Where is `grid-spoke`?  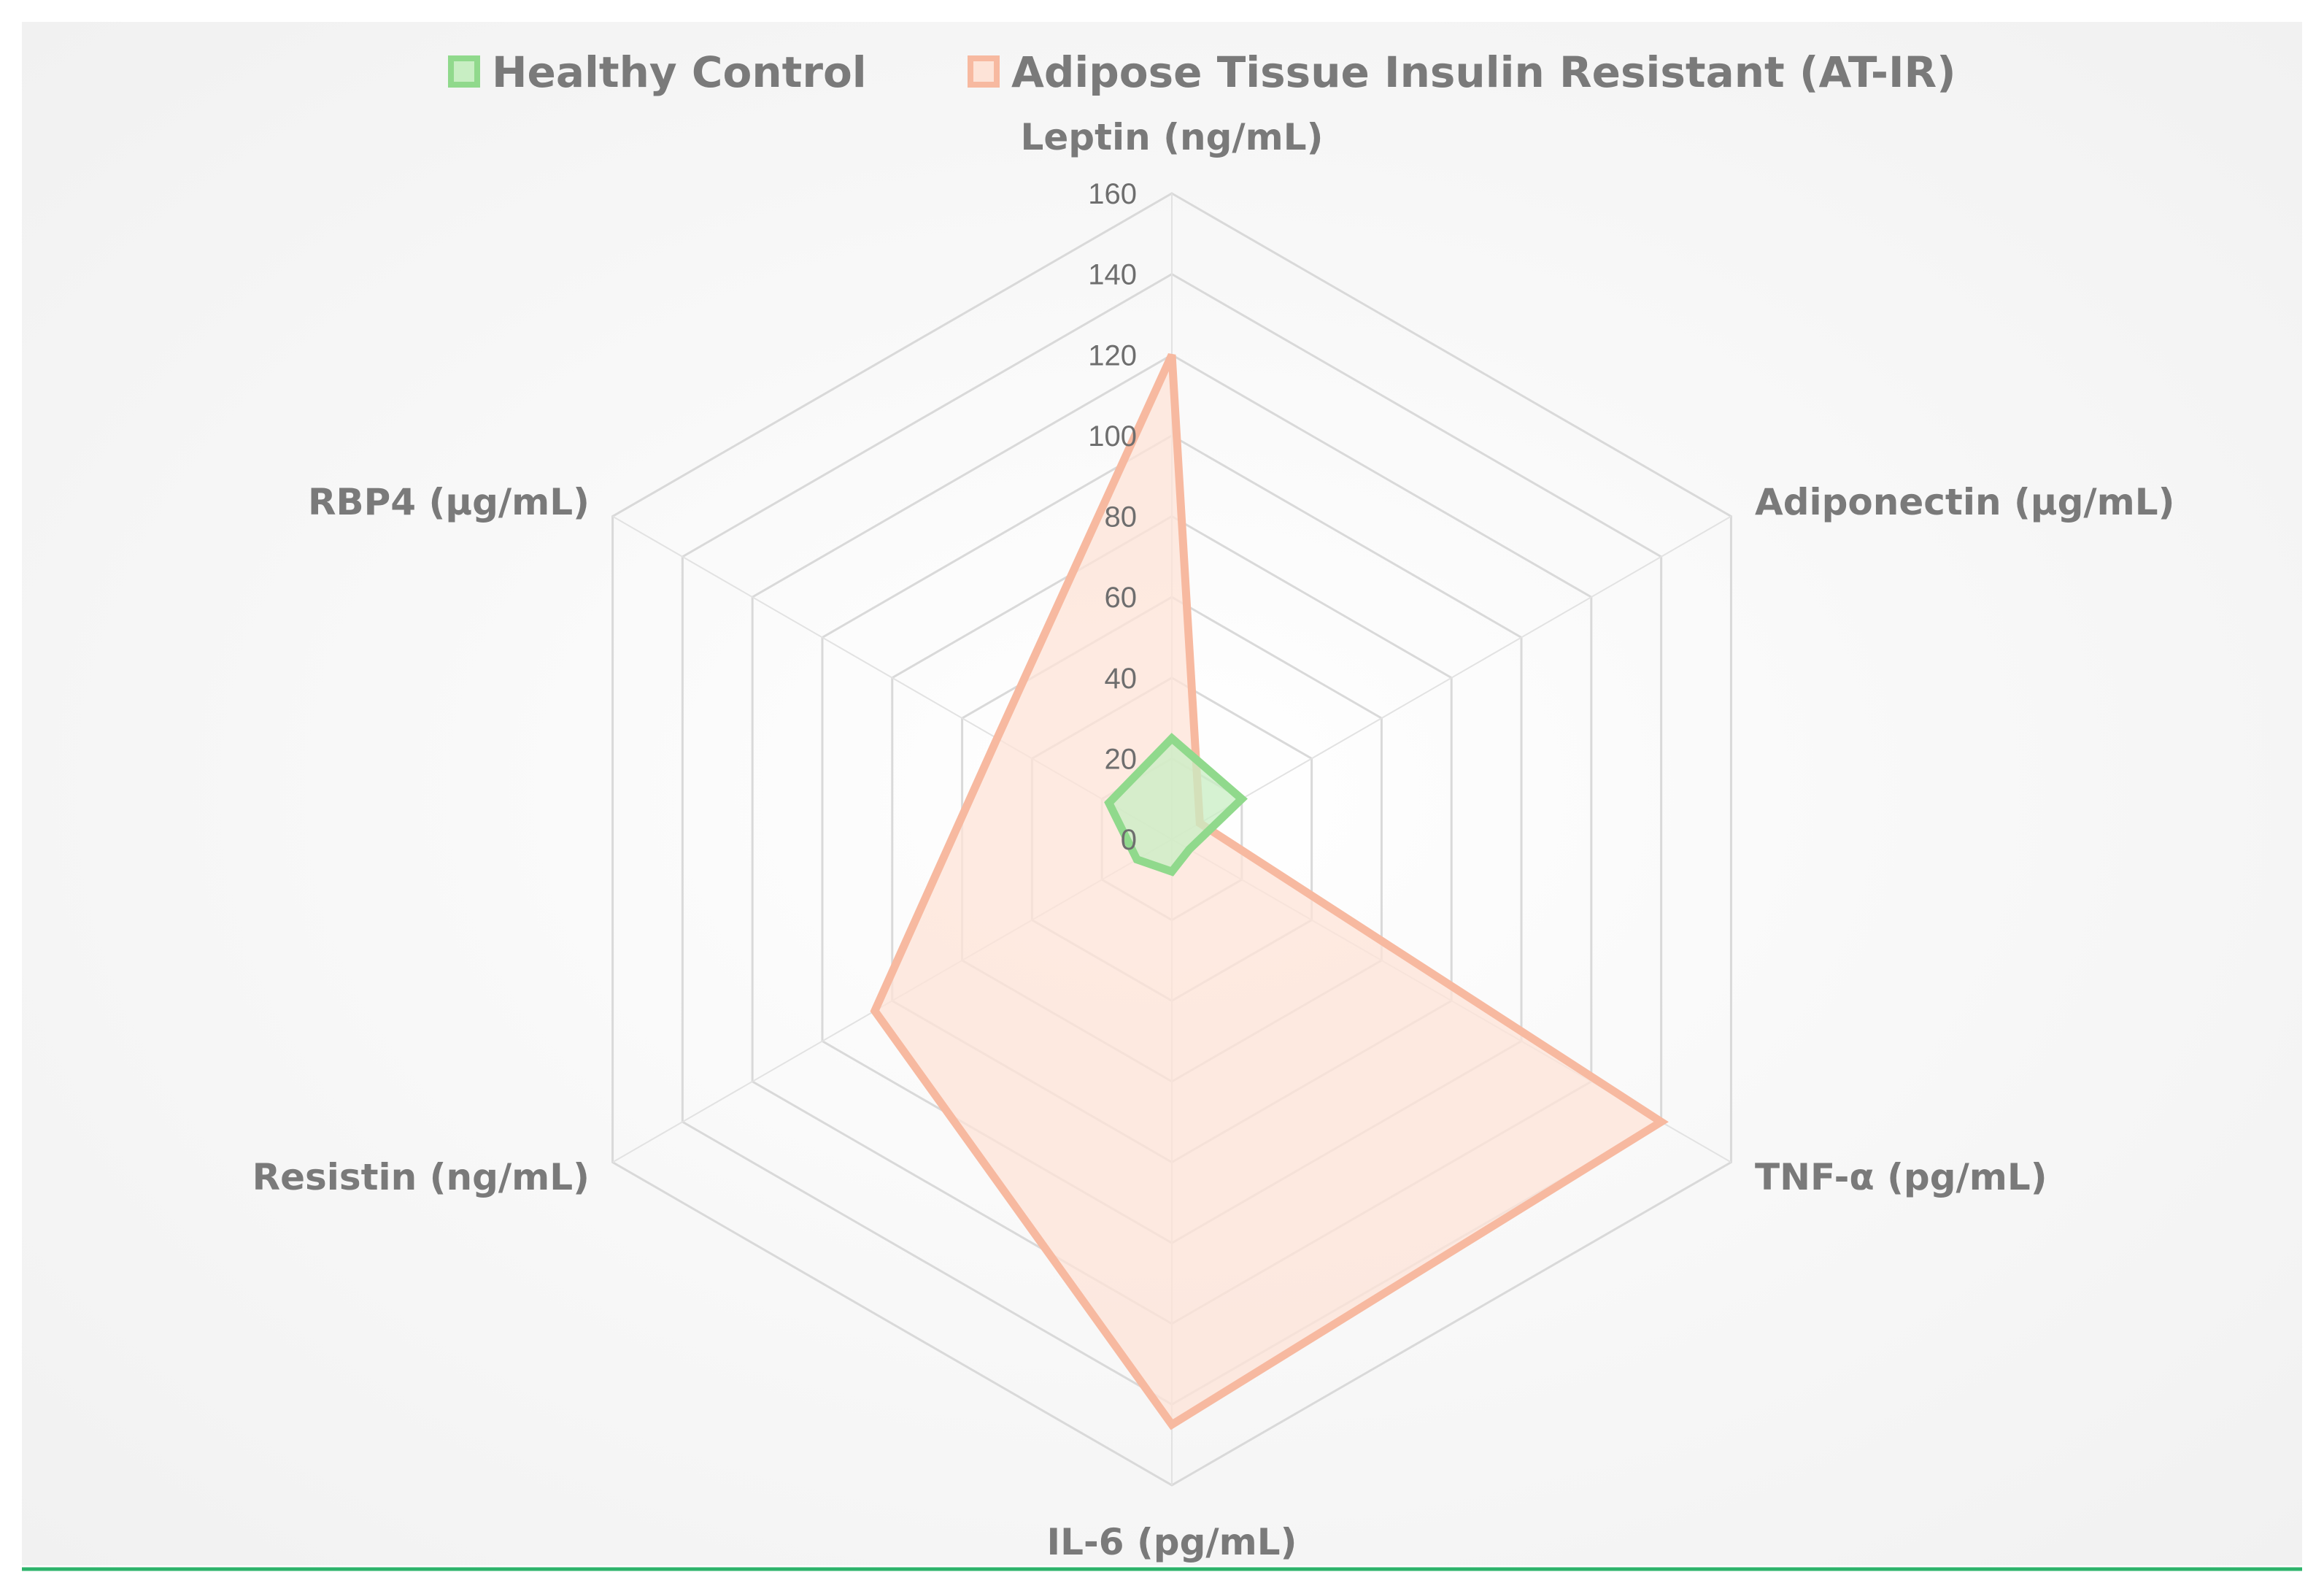
grid-spoke is located at coordinates (1451, 677).